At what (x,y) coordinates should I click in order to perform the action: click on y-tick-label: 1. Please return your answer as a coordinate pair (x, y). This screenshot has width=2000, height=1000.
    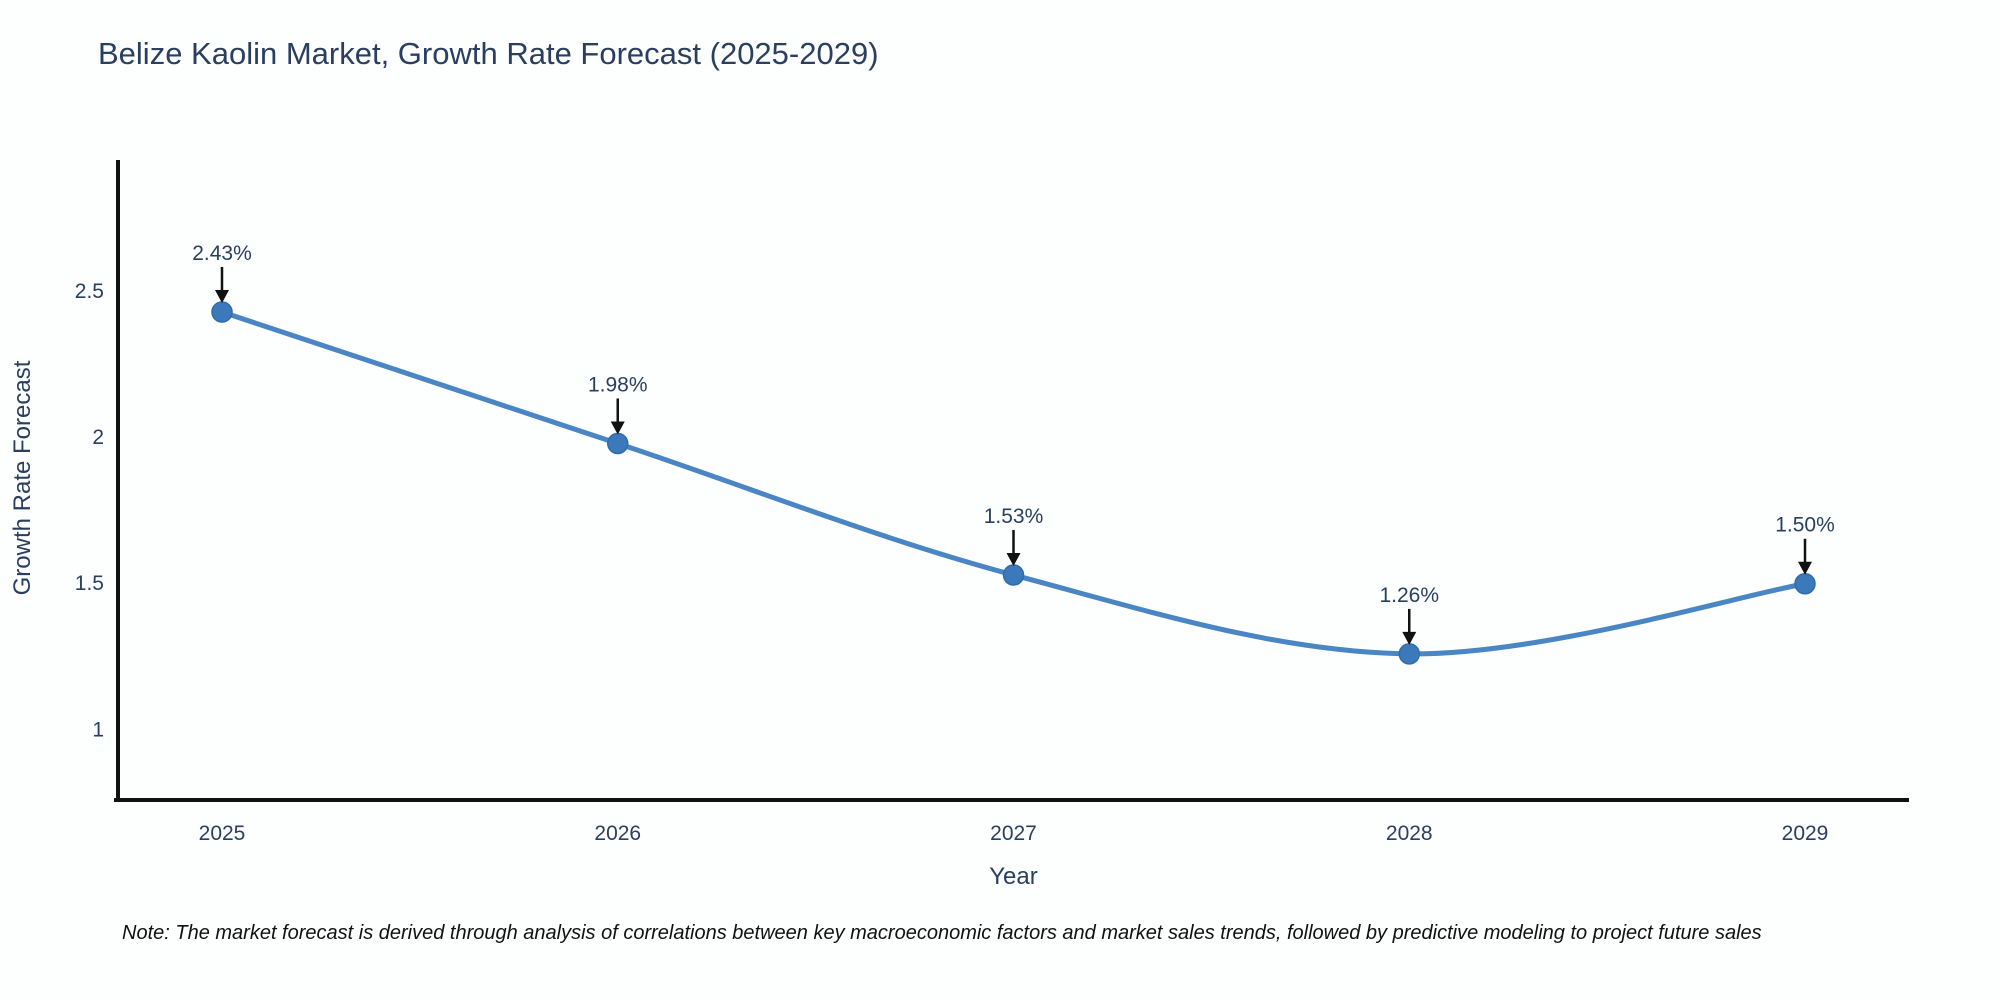
    Looking at the image, I should click on (98, 729).